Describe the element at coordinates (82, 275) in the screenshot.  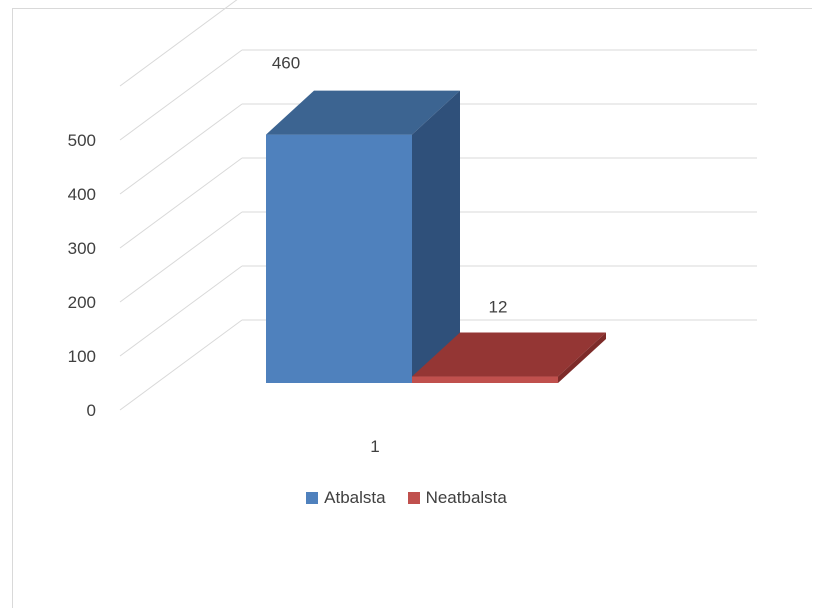
I see `y-axis-ticks: 0 100 200 300 400 500` at that location.